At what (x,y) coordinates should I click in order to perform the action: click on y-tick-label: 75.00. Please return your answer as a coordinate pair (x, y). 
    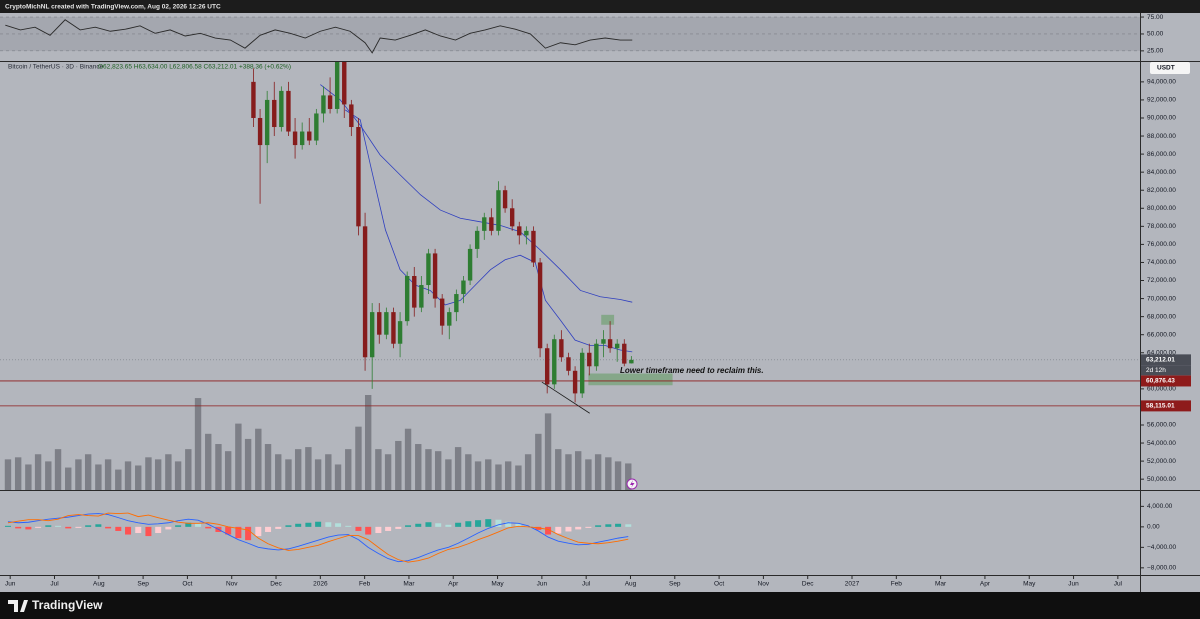
    Looking at the image, I should click on (1155, 17).